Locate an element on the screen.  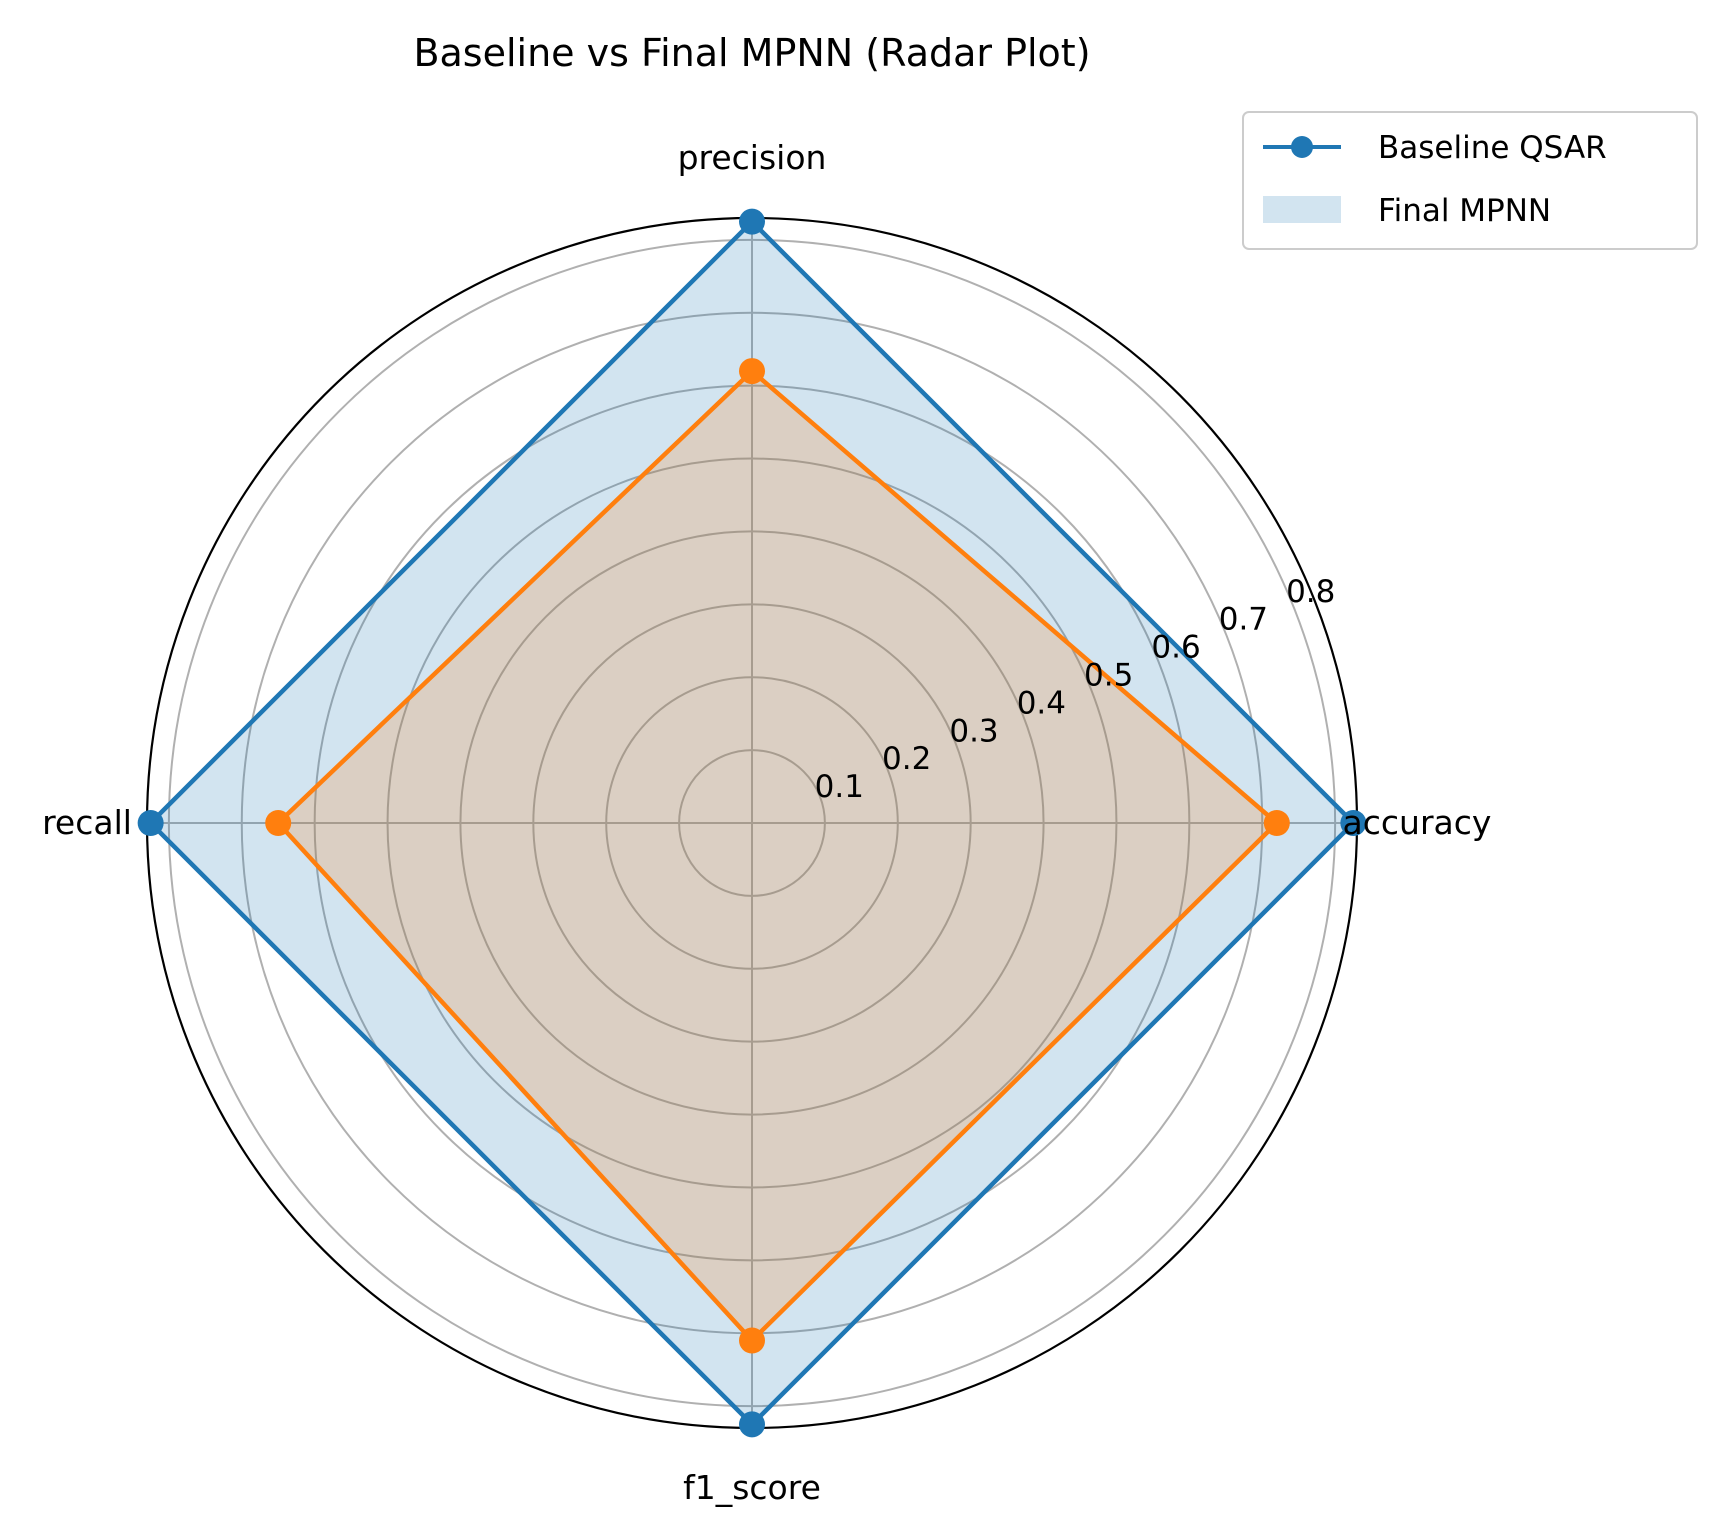
category-label-precision: precision is located at coordinates (752, 157).